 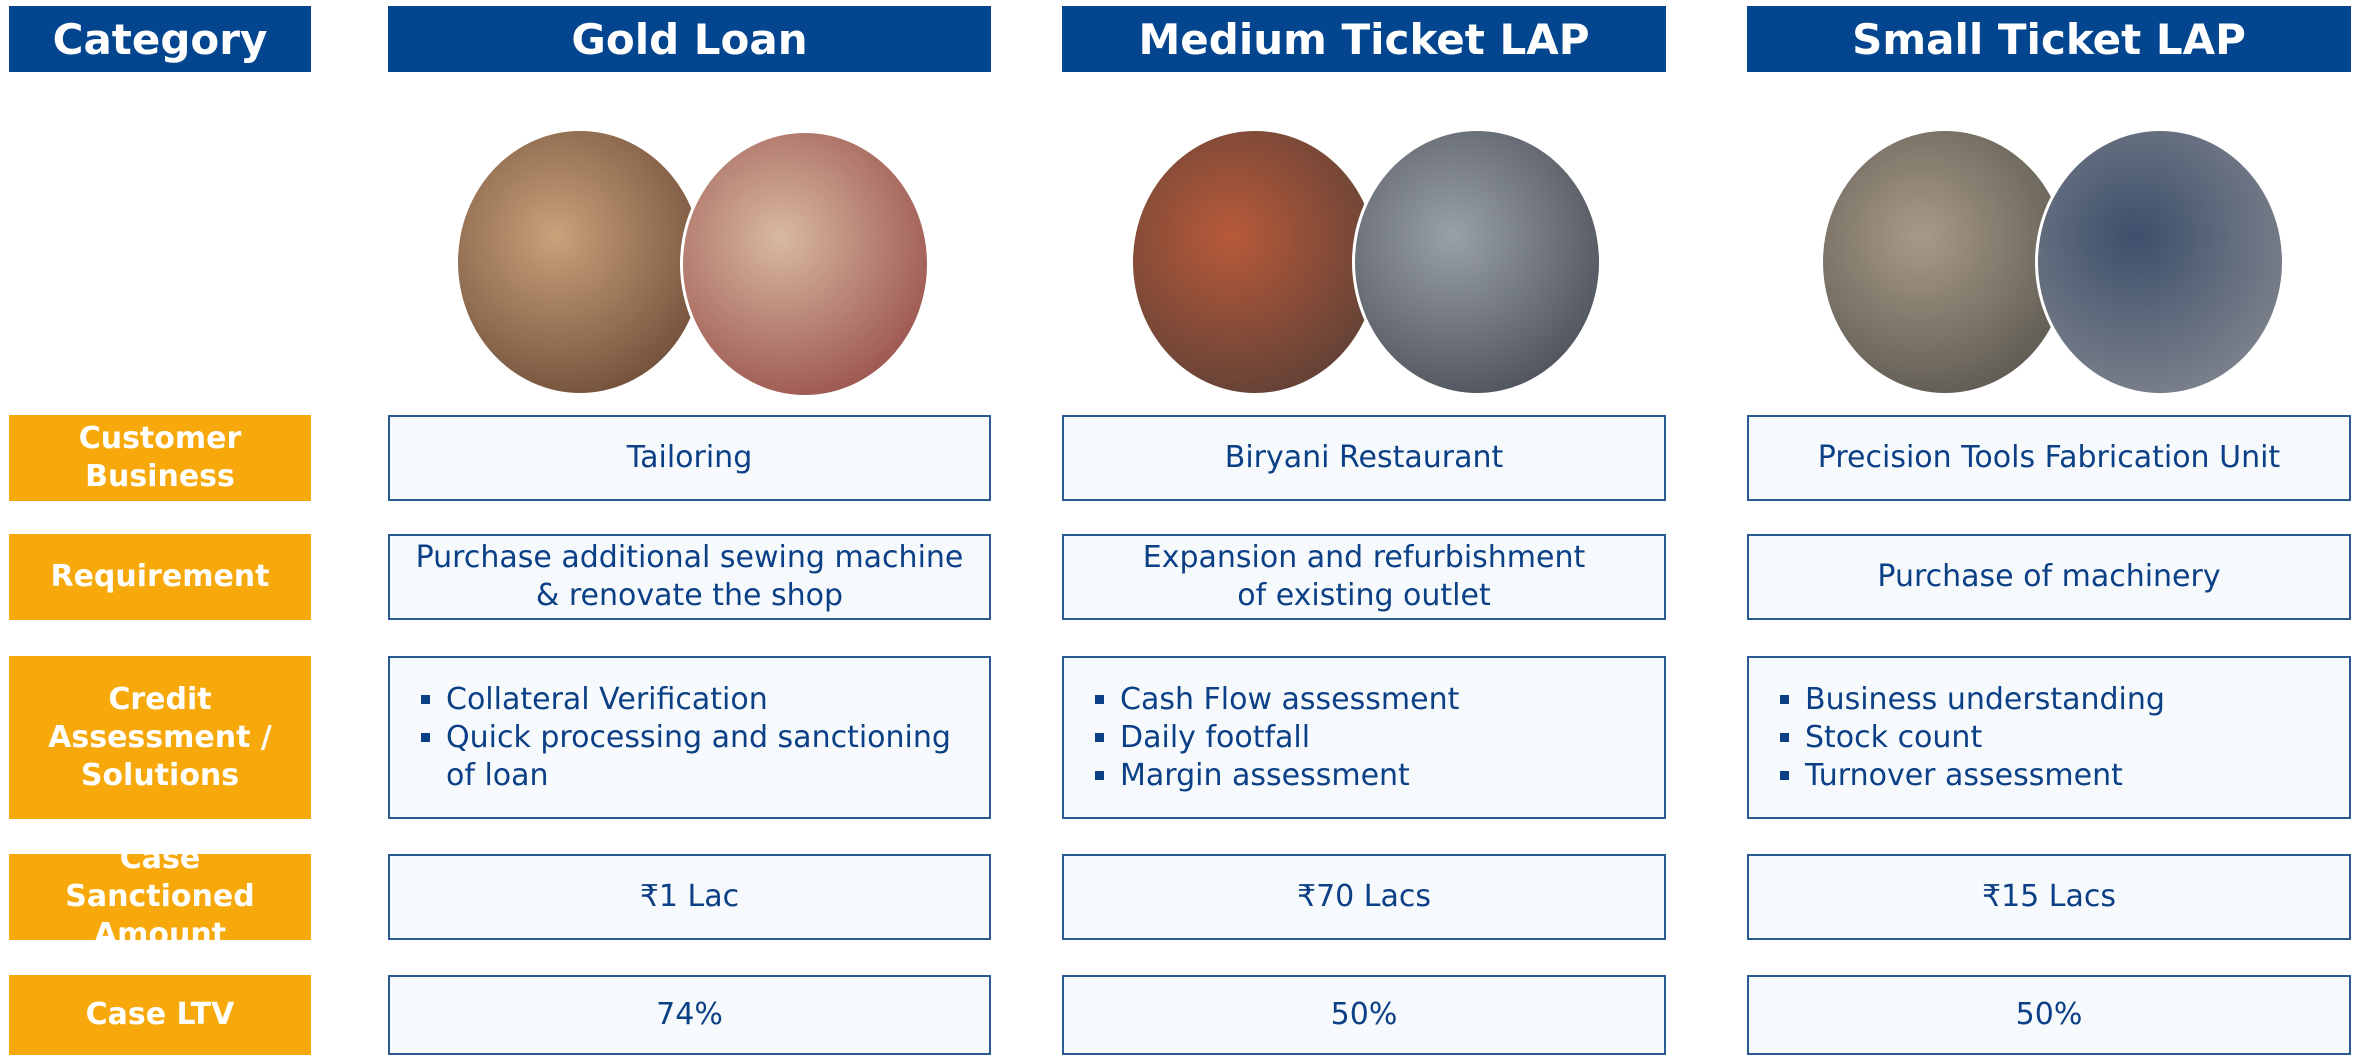 I want to click on bullet-item: Quick processing and sanctioning of loan, so click(x=707, y=757).